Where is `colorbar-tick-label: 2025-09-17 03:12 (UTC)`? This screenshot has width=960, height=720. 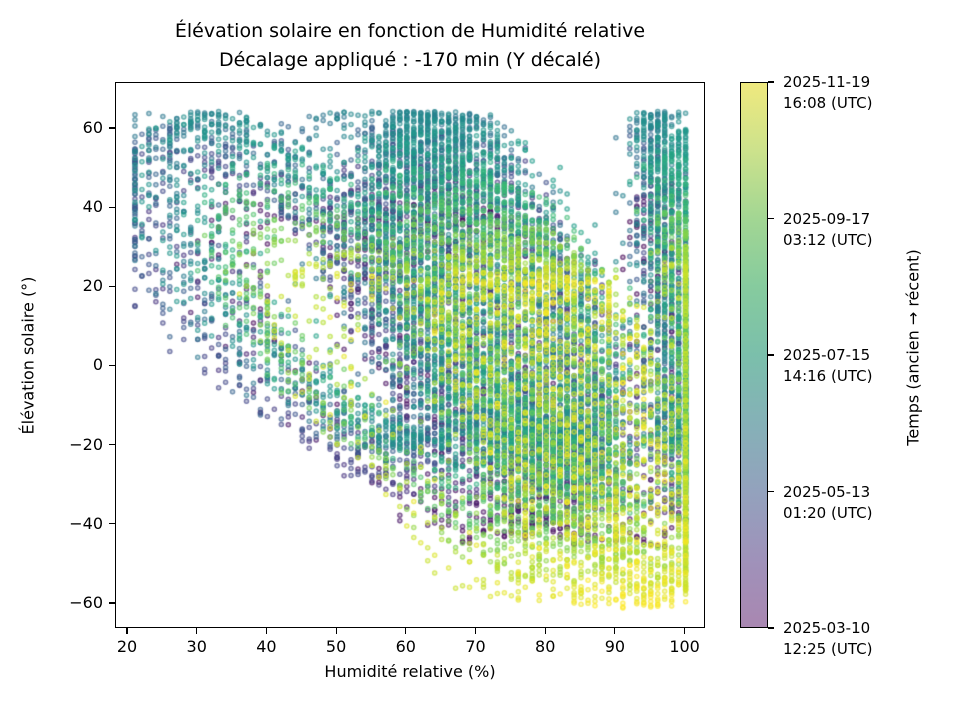 colorbar-tick-label: 2025-09-17 03:12 (UTC) is located at coordinates (828, 229).